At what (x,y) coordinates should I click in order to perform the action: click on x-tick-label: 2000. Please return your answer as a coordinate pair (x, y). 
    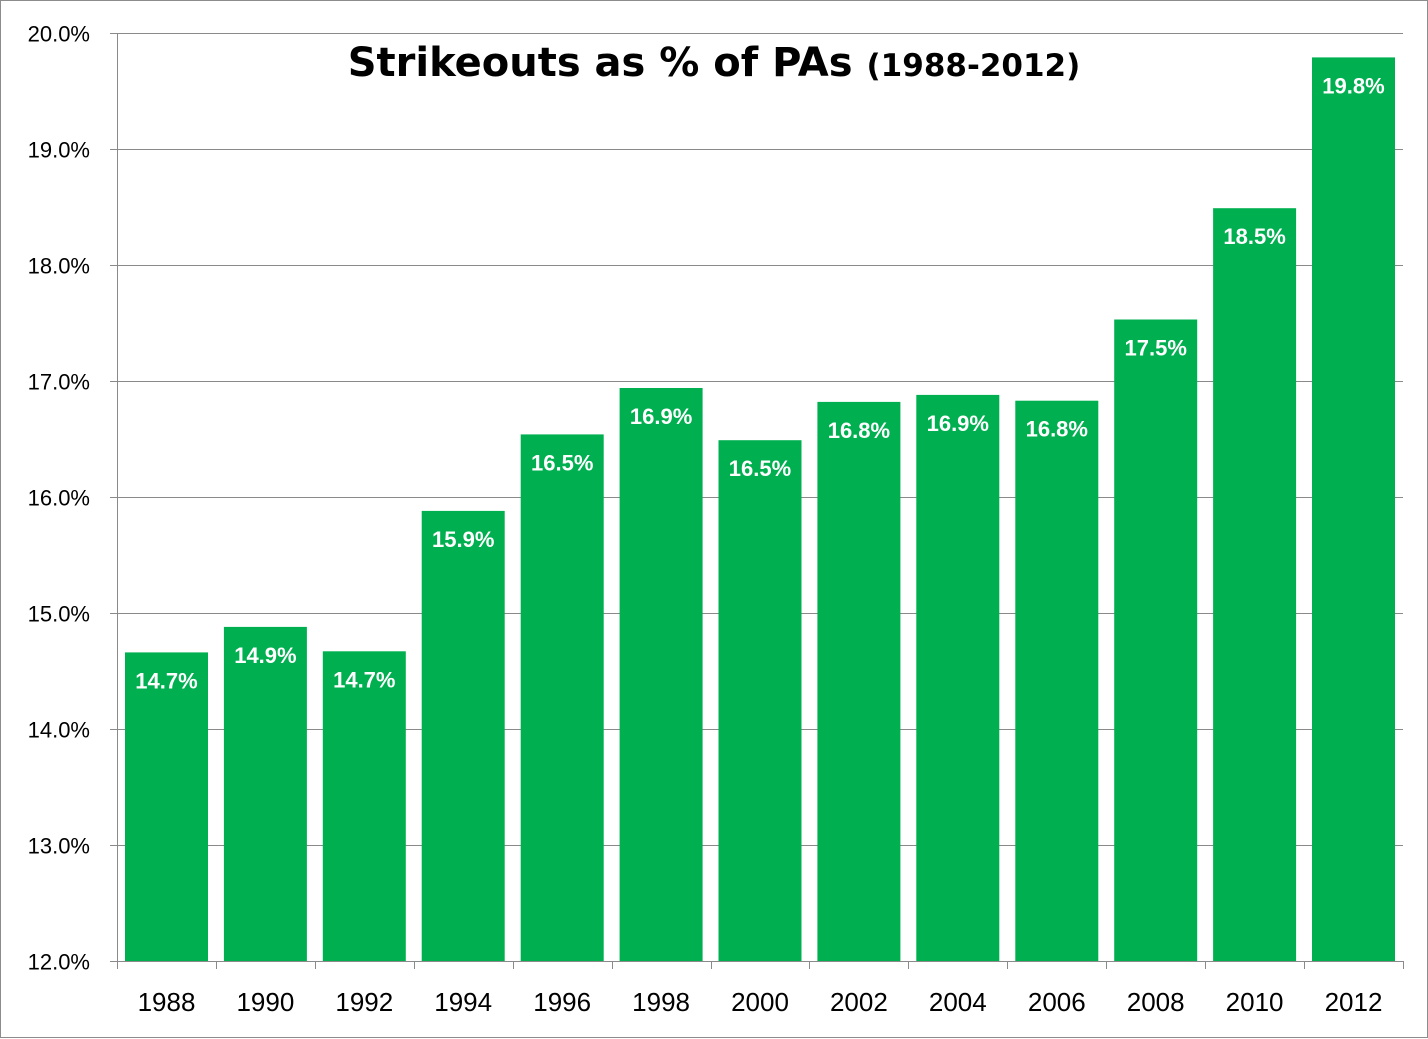
    Looking at the image, I should click on (760, 1002).